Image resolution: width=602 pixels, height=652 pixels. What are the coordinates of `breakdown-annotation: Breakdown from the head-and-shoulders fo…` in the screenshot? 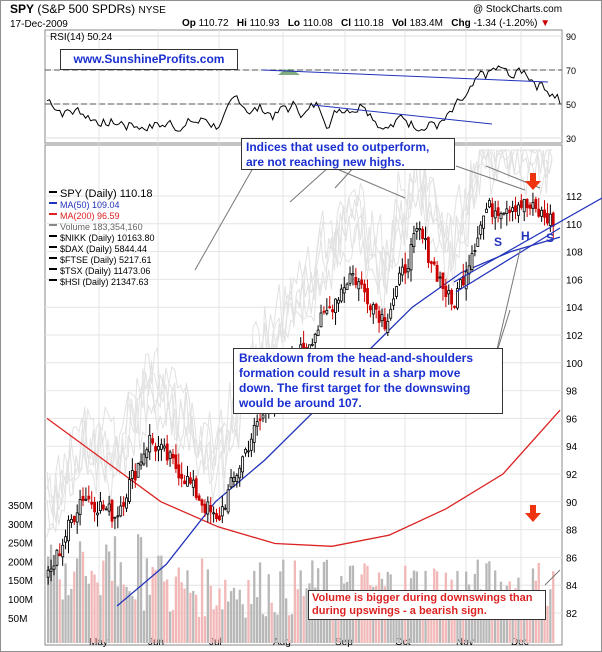 It's located at (368, 381).